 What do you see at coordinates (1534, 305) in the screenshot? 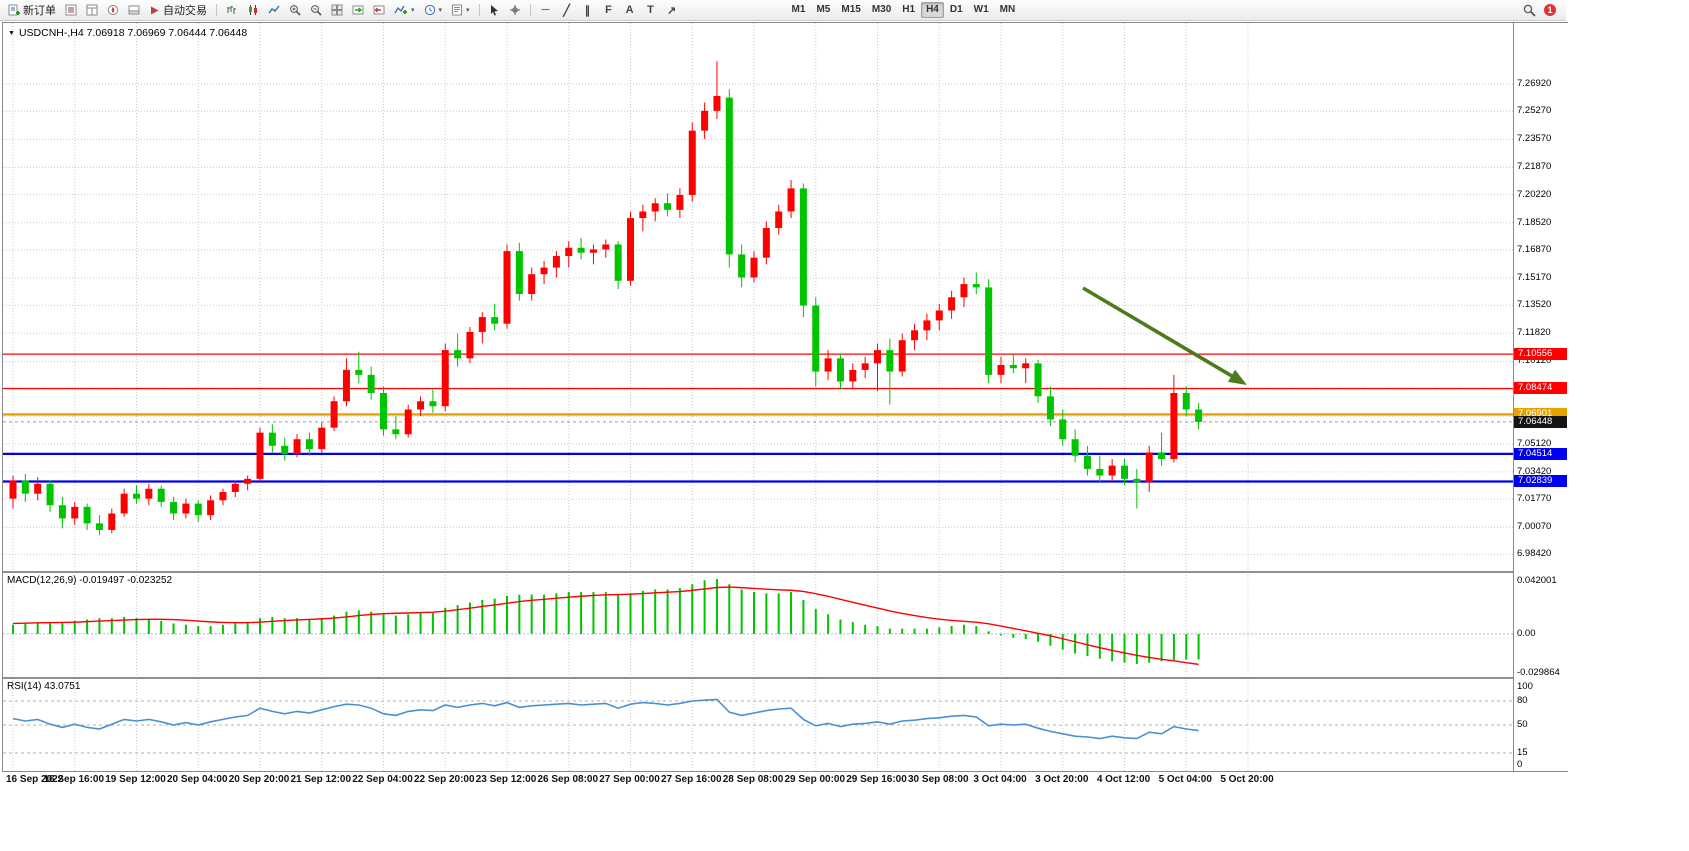
I see `price-axis-label: 7.13520` at bounding box center [1534, 305].